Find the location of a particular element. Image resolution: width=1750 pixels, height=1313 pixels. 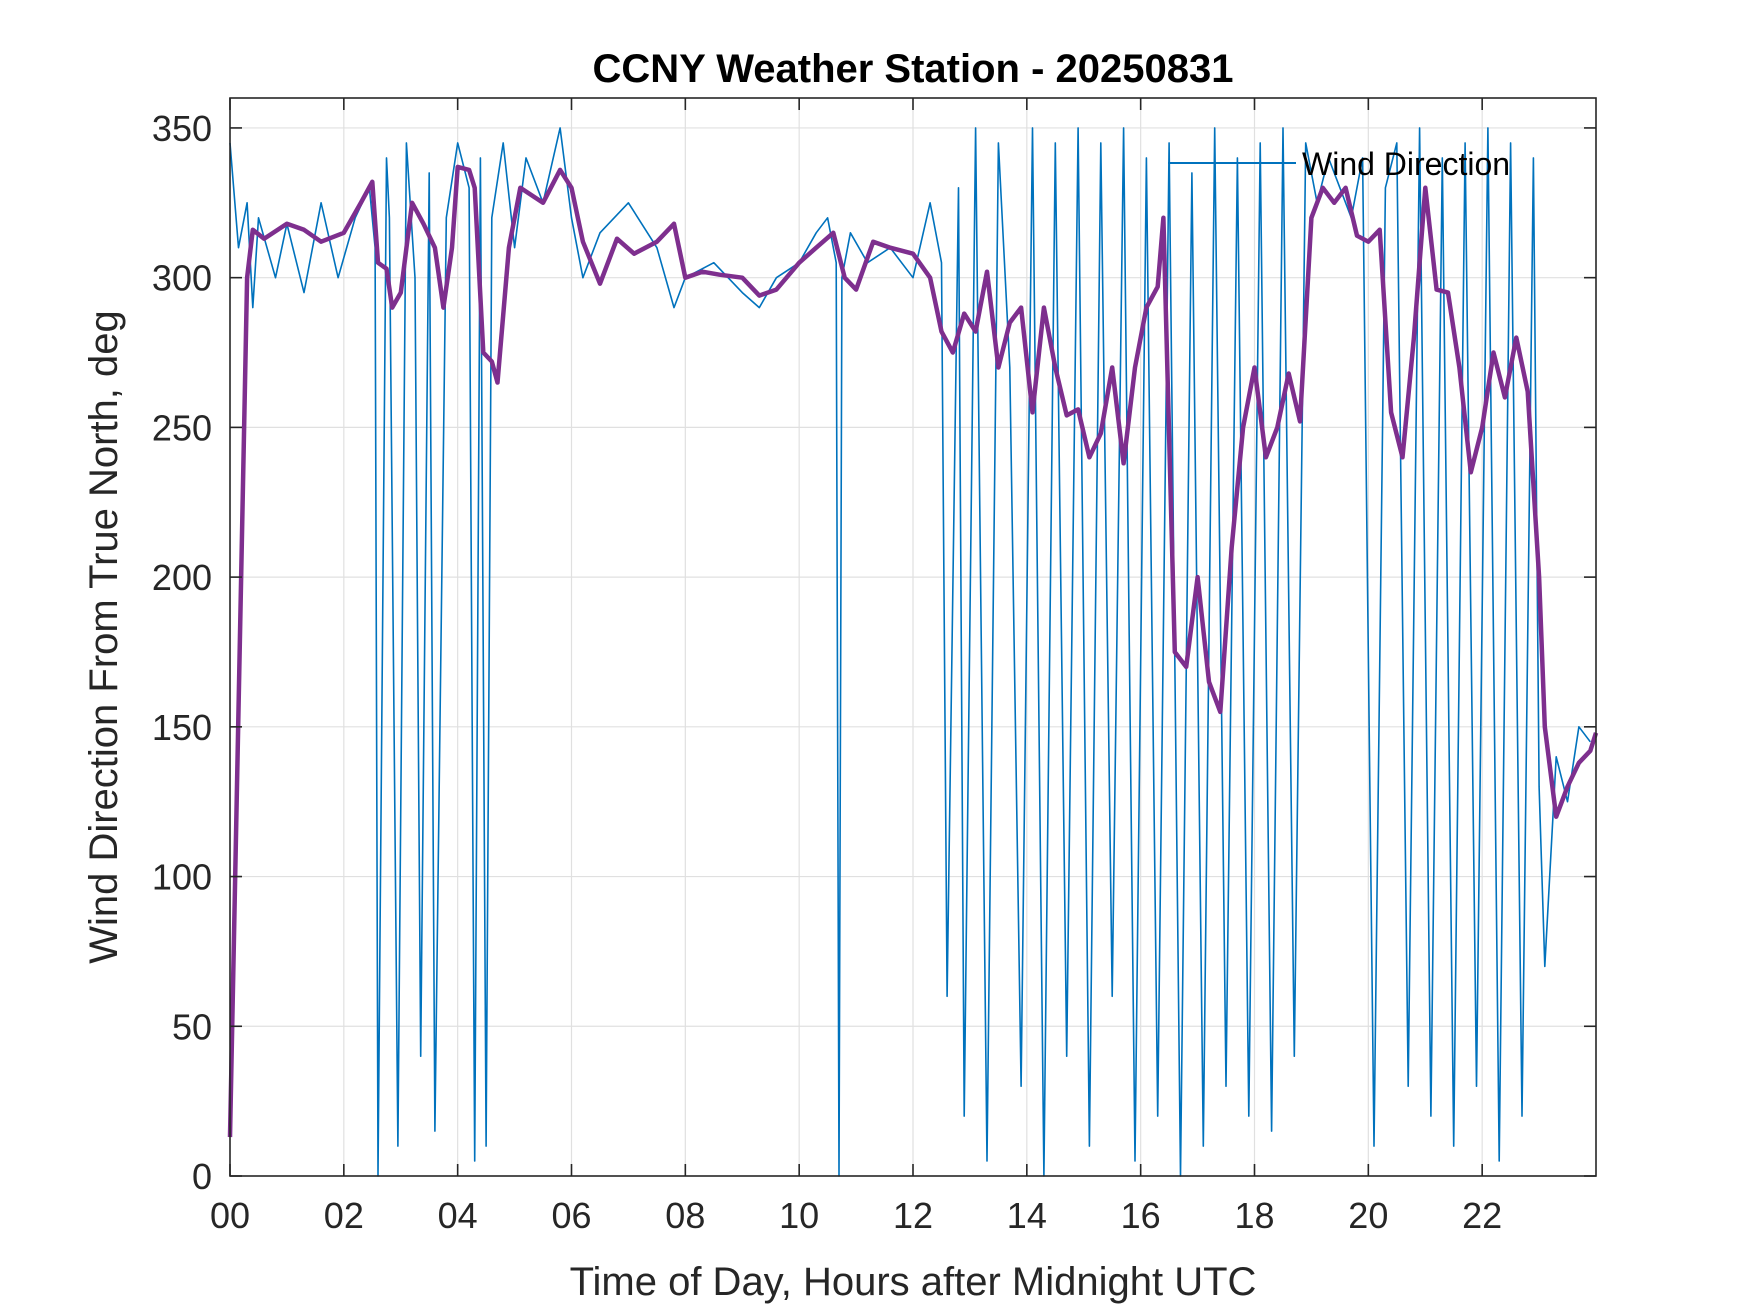

y-tick-label: 350 is located at coordinates (182, 128).